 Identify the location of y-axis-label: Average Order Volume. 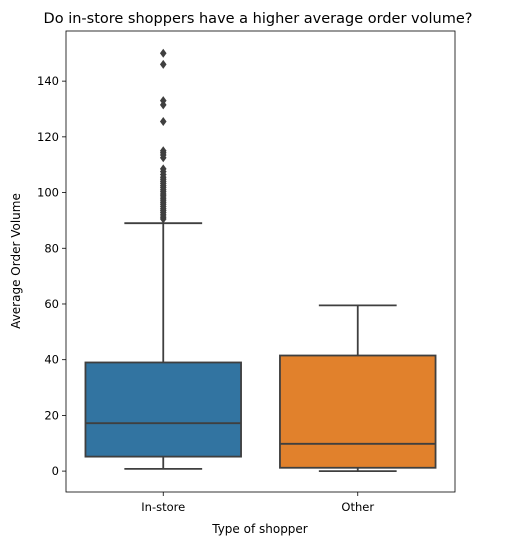
(16, 261).